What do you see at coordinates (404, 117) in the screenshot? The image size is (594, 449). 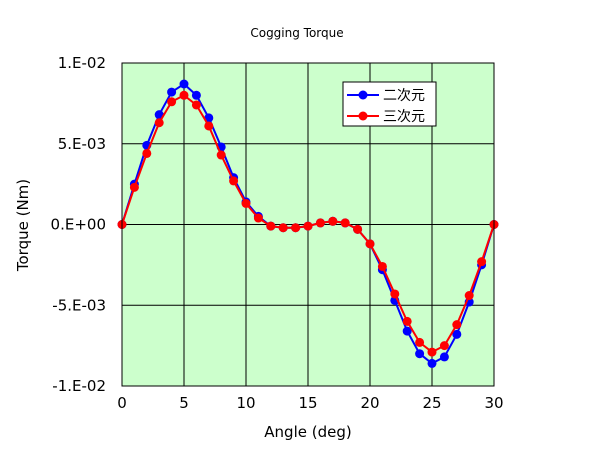 I see `legend-label-series-2: 三次元` at bounding box center [404, 117].